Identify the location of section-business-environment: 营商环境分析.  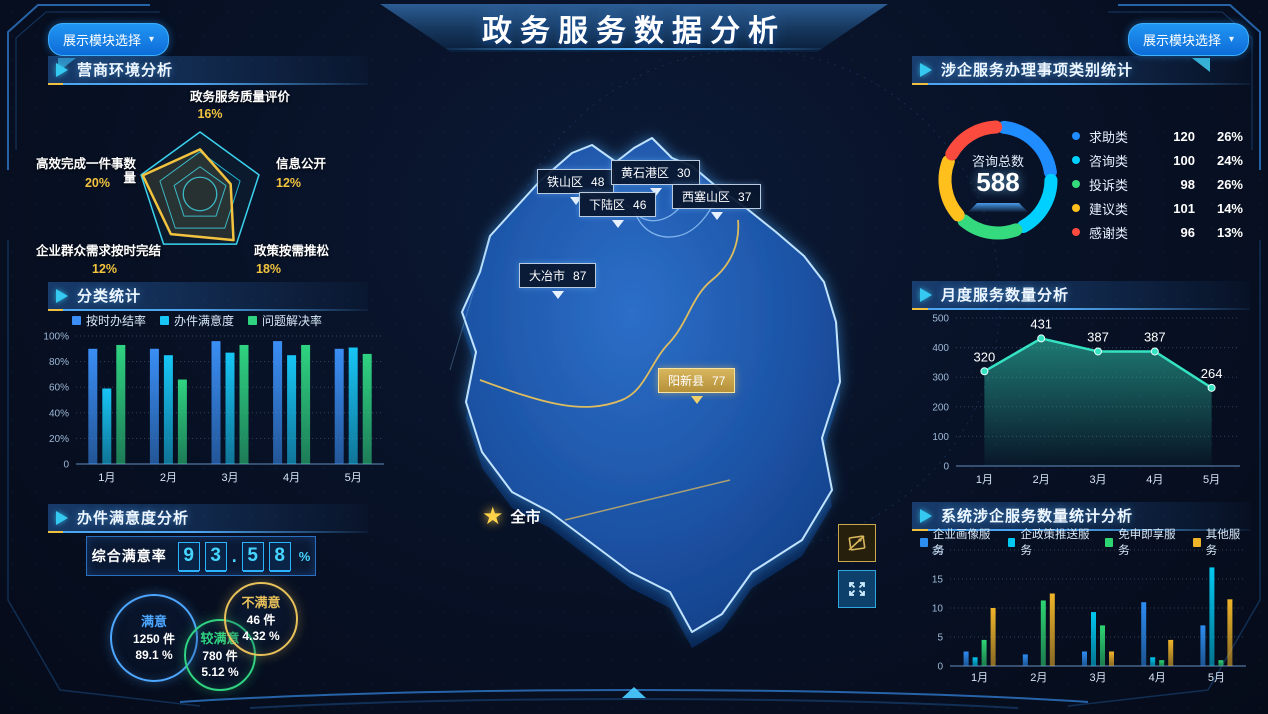
(208, 70).